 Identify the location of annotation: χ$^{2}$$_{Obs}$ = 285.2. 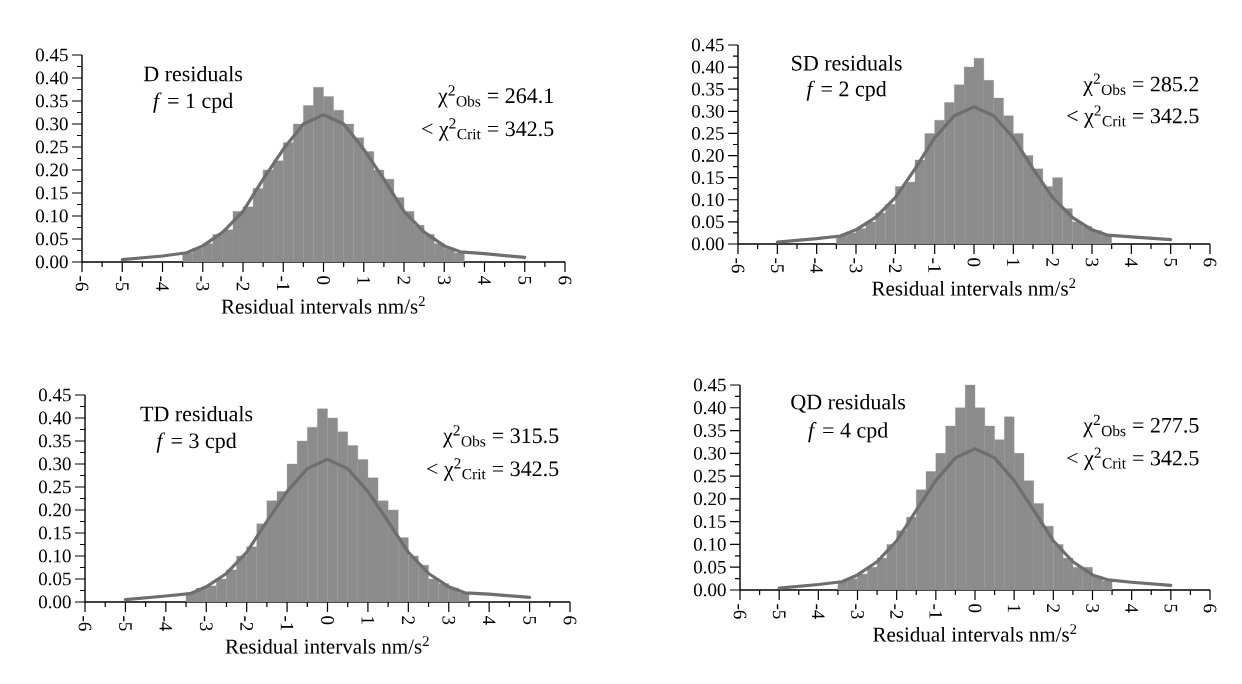
(1141, 84).